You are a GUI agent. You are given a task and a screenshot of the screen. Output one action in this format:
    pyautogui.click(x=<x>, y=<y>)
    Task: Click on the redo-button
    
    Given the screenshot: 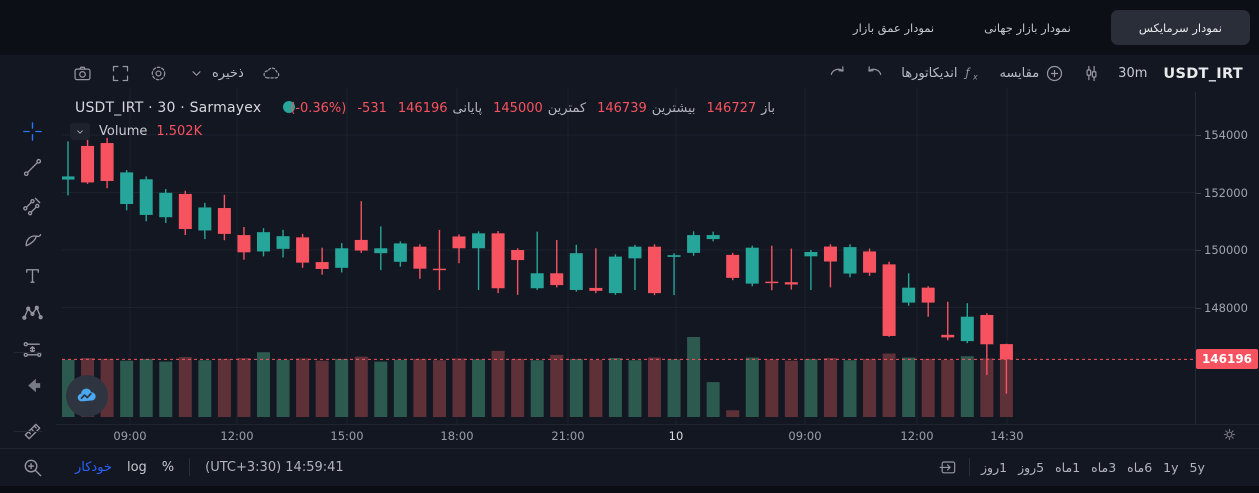 What is the action you would take?
    pyautogui.click(x=837, y=73)
    